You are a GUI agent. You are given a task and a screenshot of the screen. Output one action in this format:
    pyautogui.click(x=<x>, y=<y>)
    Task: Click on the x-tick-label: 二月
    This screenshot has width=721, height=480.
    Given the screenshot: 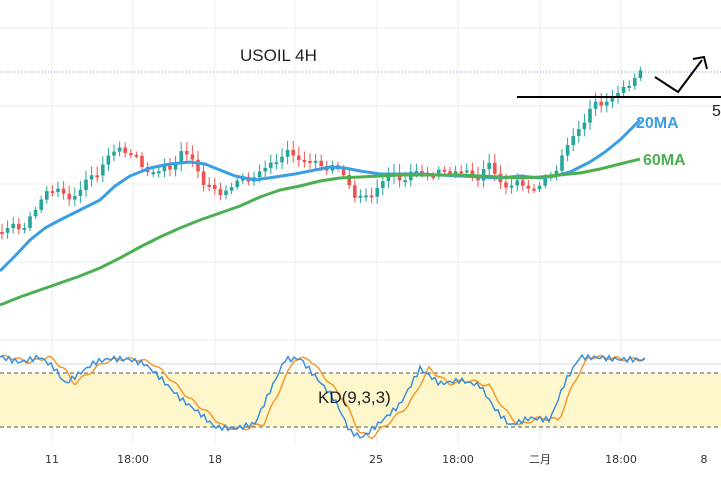 What is the action you would take?
    pyautogui.click(x=540, y=459)
    